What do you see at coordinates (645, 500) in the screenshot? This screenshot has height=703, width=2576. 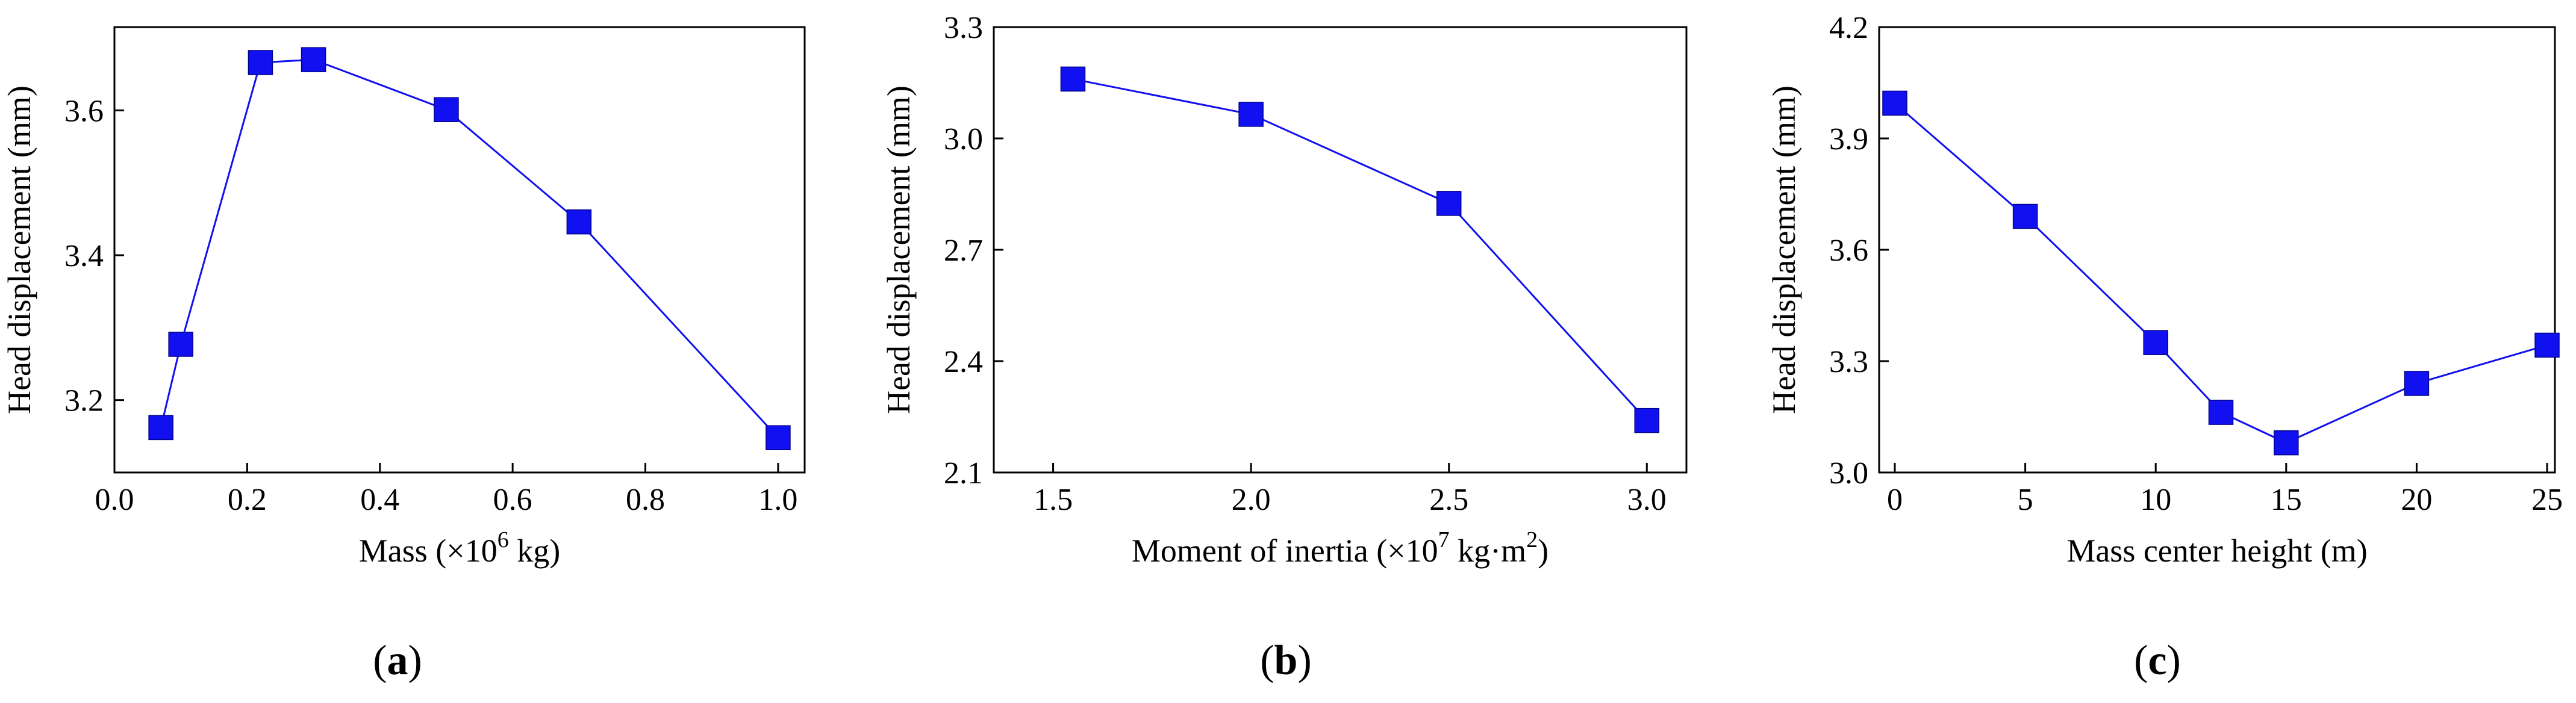 I see `x-tick-label: 0.8` at bounding box center [645, 500].